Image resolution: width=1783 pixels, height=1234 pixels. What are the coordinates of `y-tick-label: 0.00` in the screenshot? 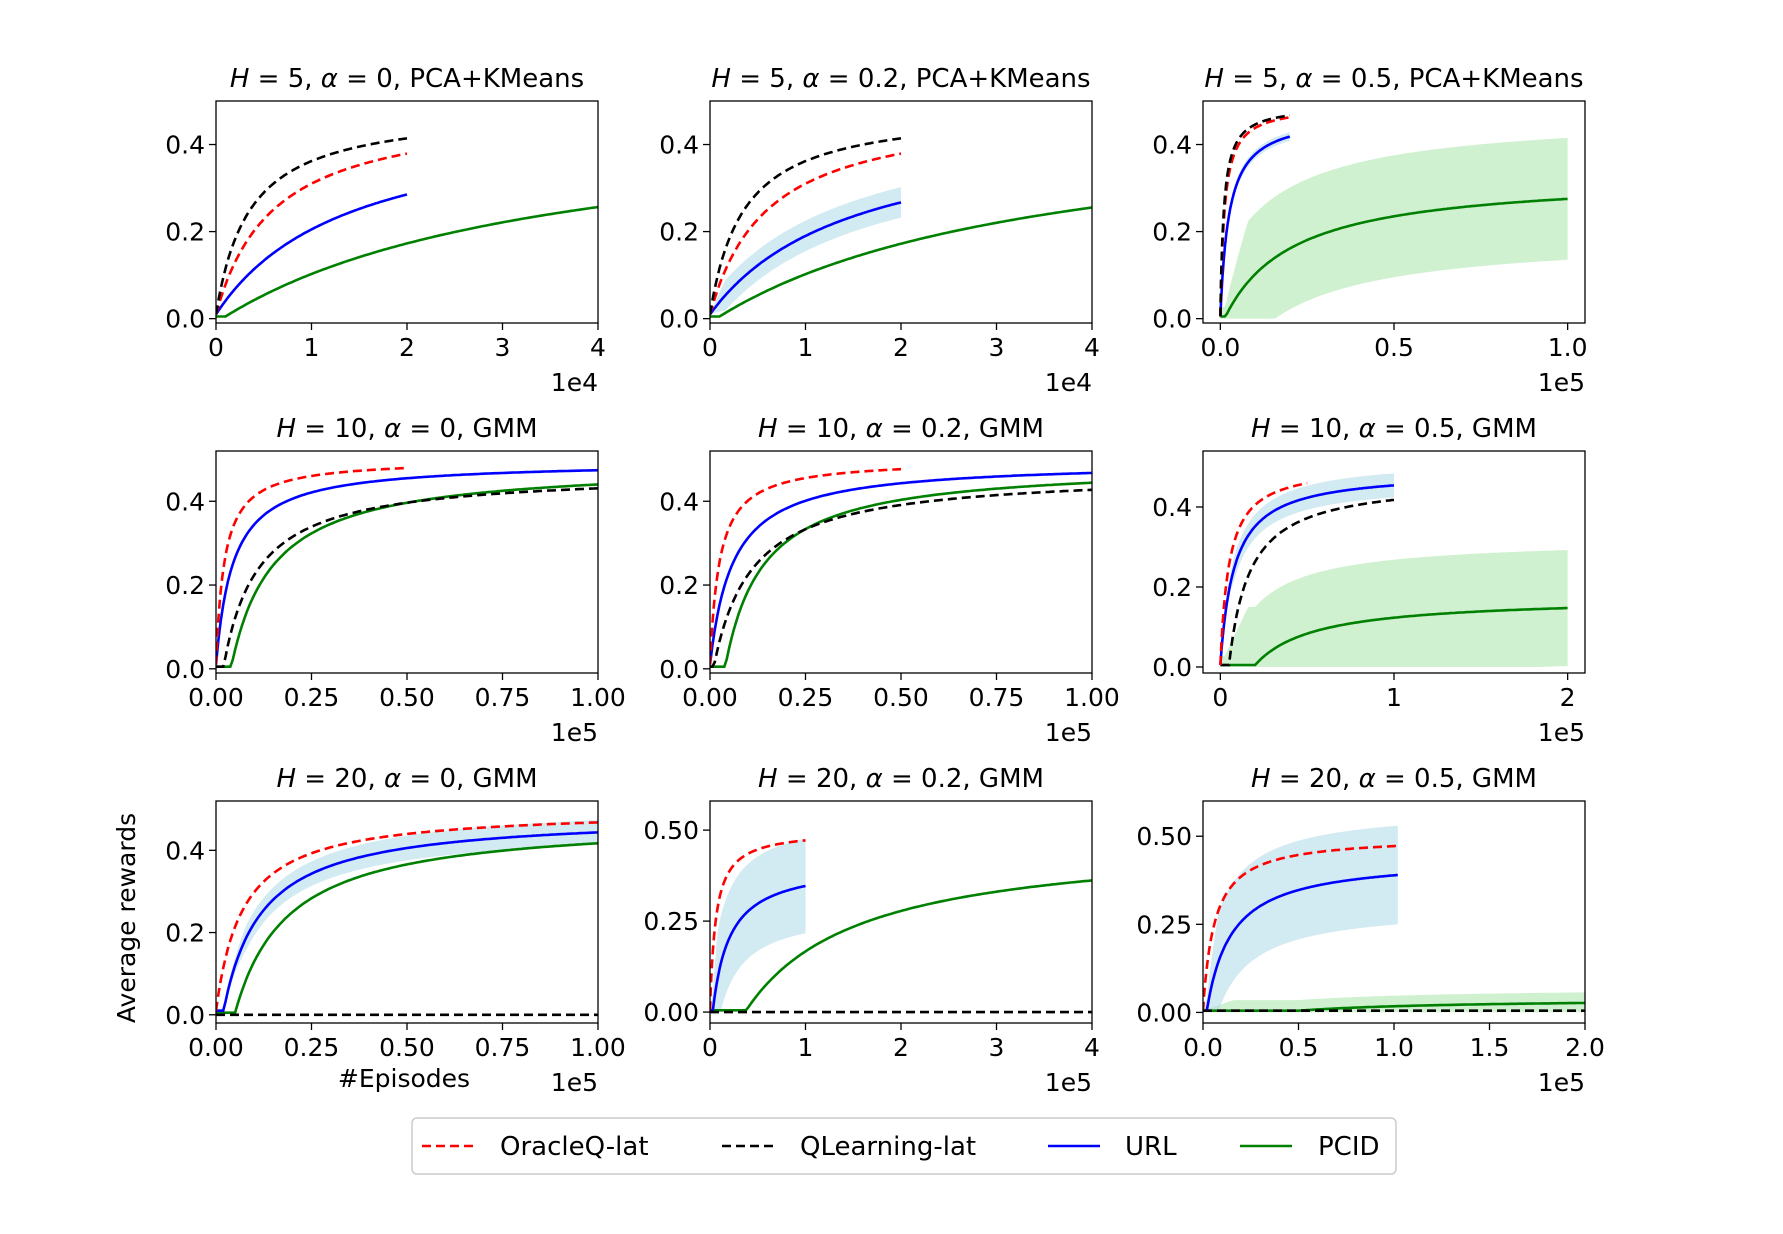 It's located at (1164, 1012).